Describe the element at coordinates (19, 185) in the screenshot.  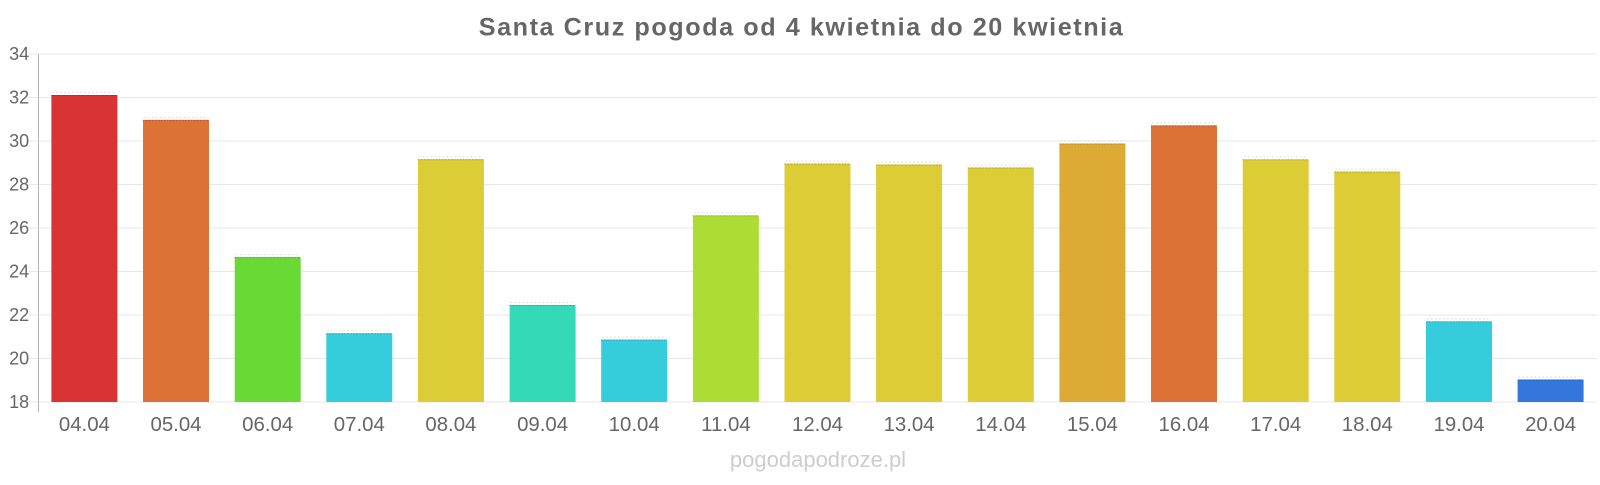
I see `svg-text: 28` at that location.